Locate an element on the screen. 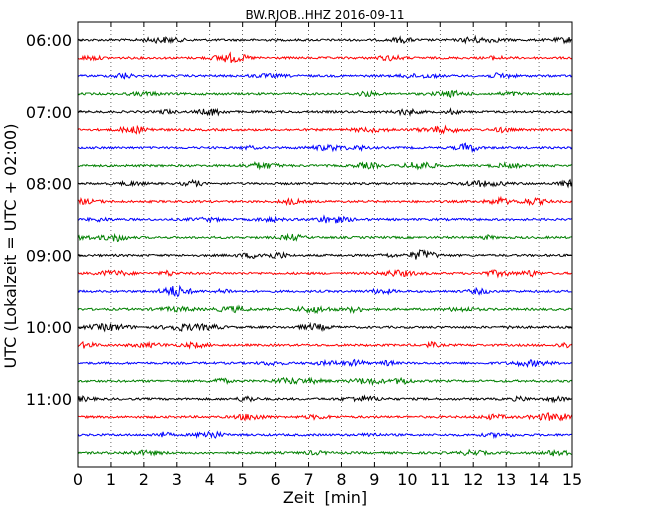 The width and height of the screenshot is (650, 520). y-tick-label: 07:00 is located at coordinates (49, 112).